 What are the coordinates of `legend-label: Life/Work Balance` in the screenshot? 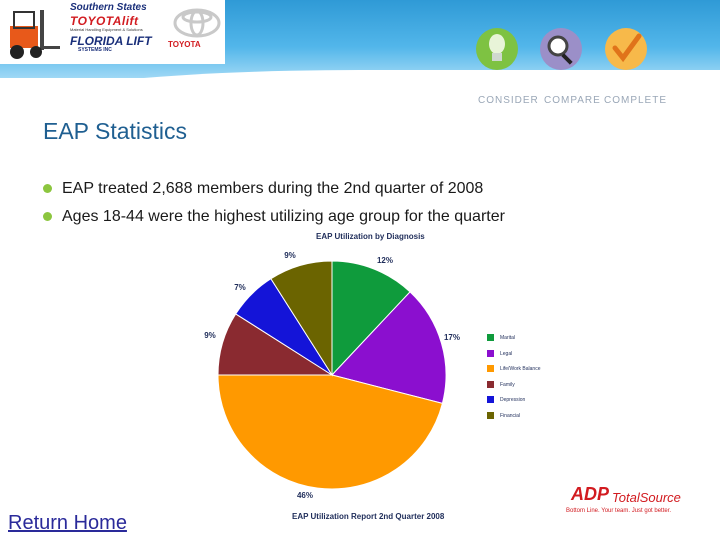 It's located at (520, 369).